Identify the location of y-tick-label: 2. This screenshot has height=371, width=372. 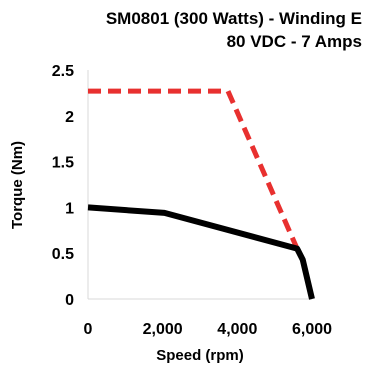
(69, 117).